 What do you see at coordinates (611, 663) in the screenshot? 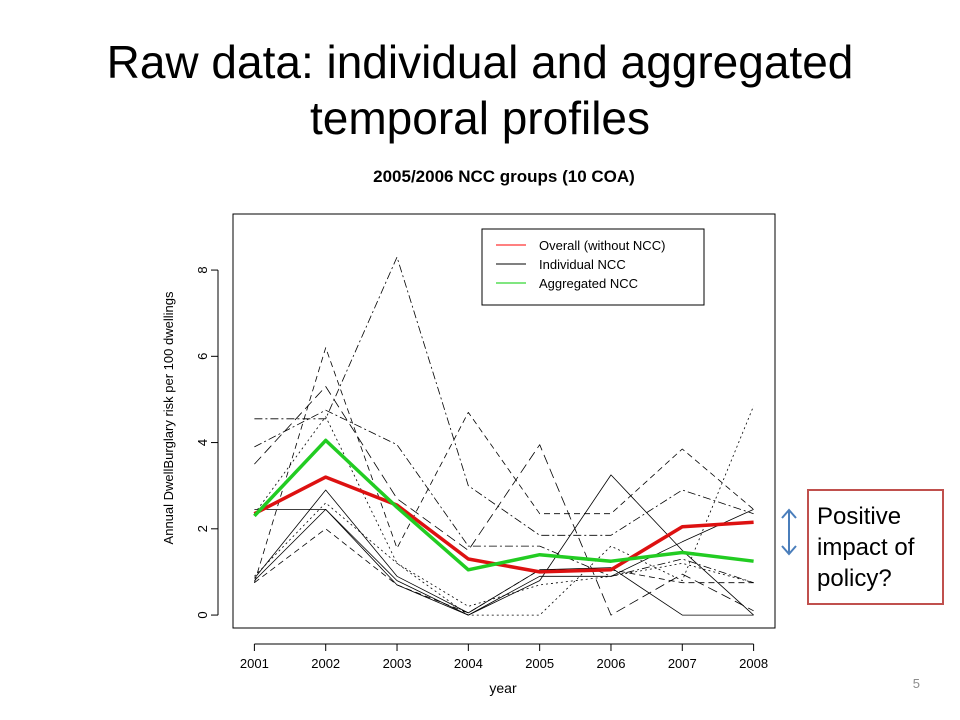
I see `x-tick-label-2006: 2006` at bounding box center [611, 663].